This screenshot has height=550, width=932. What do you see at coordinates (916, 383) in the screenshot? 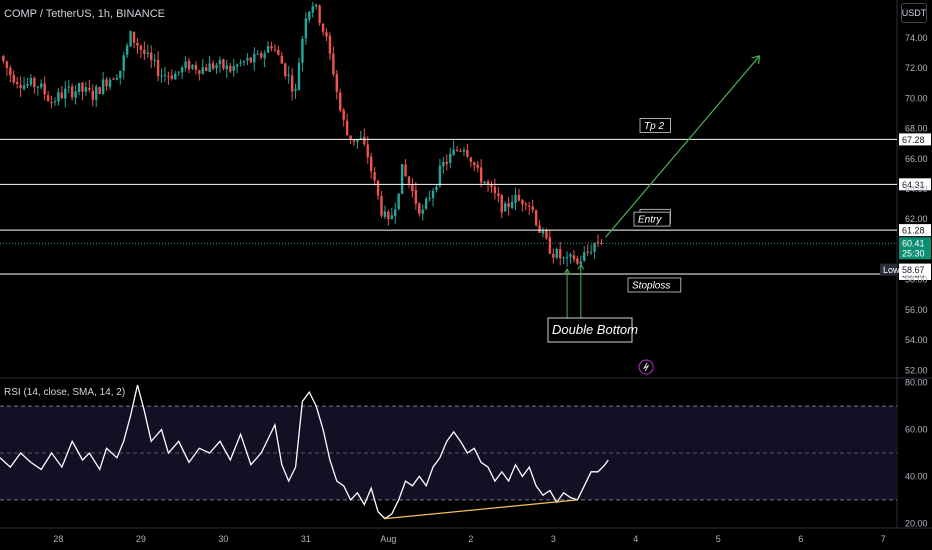
I see `rsi-axis-tick: 80.00` at bounding box center [916, 383].